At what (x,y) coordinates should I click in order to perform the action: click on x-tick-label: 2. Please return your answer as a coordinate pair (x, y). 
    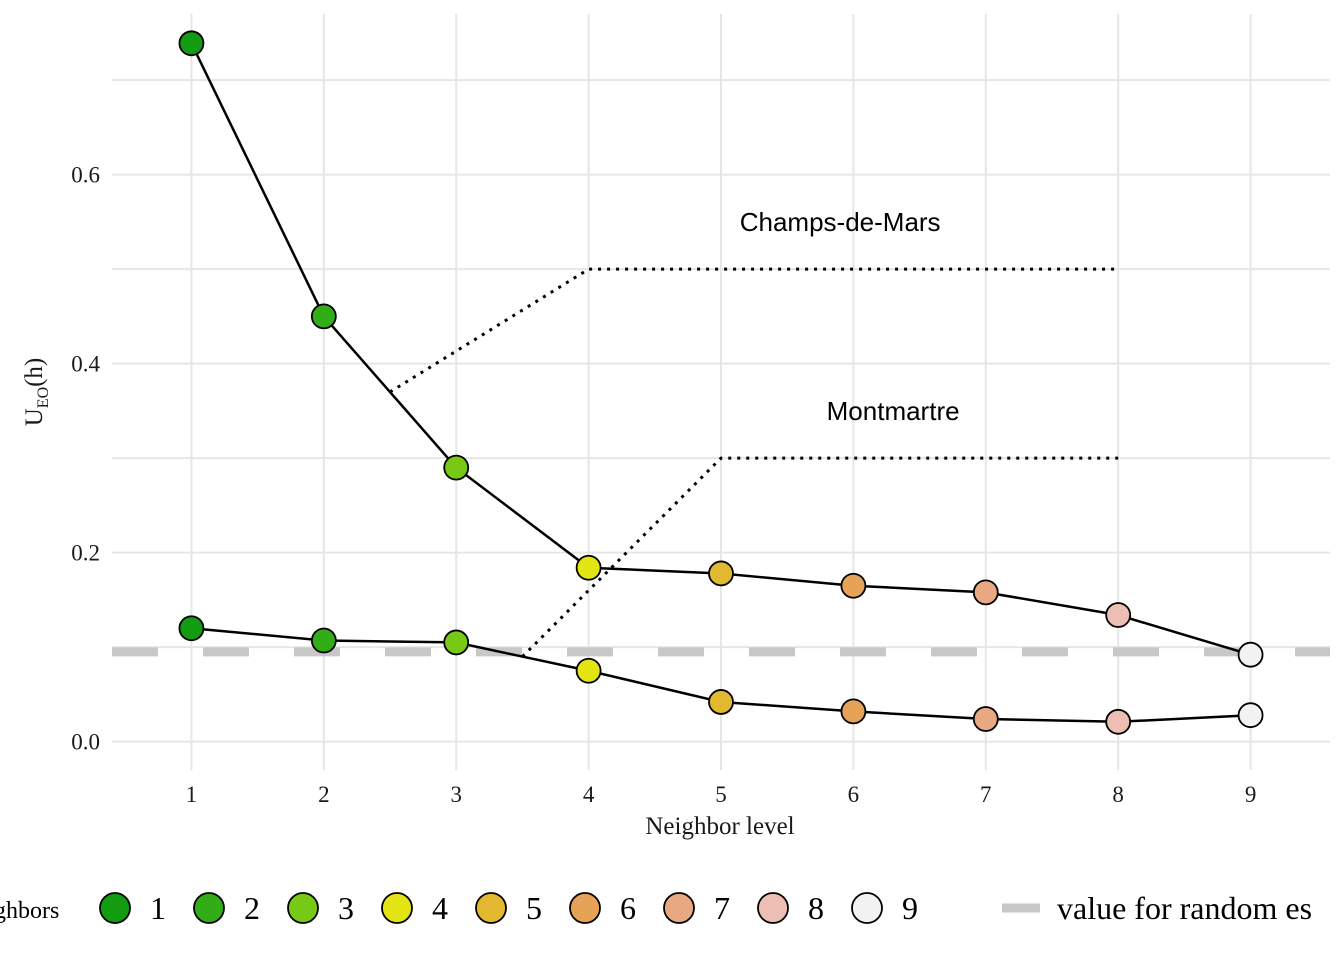
    Looking at the image, I should click on (324, 794).